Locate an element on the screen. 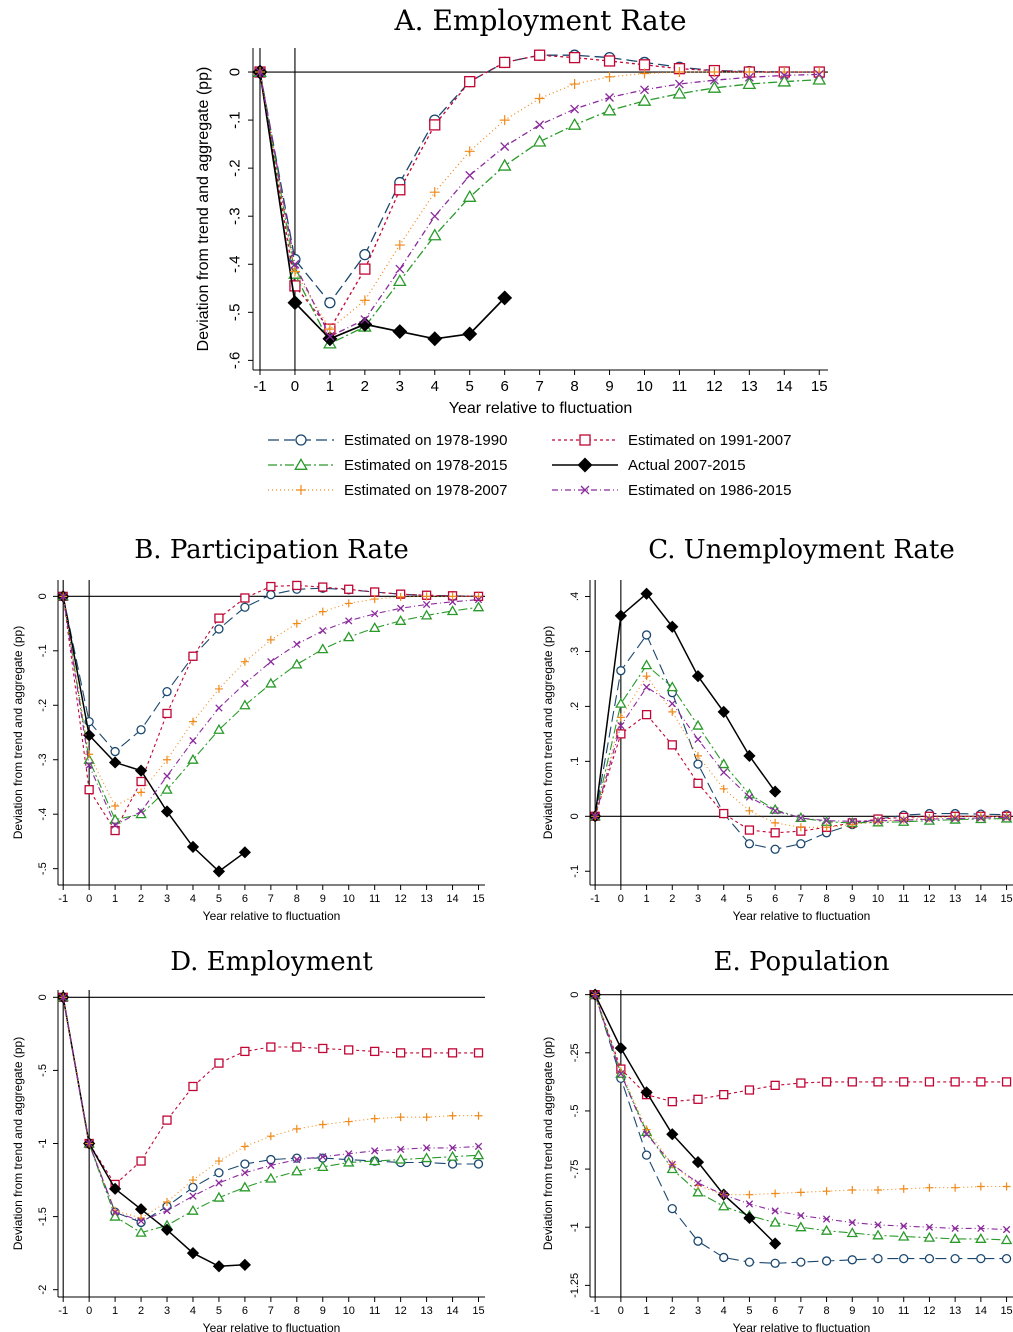 The height and width of the screenshot is (1332, 1013). y-tick-label: -.2 is located at coordinates (43, 705).